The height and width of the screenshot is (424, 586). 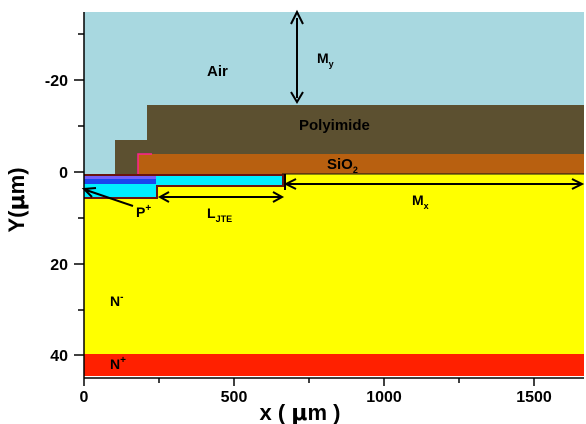 I want to click on x-axis-title: x ( μm ), so click(x=300, y=412).